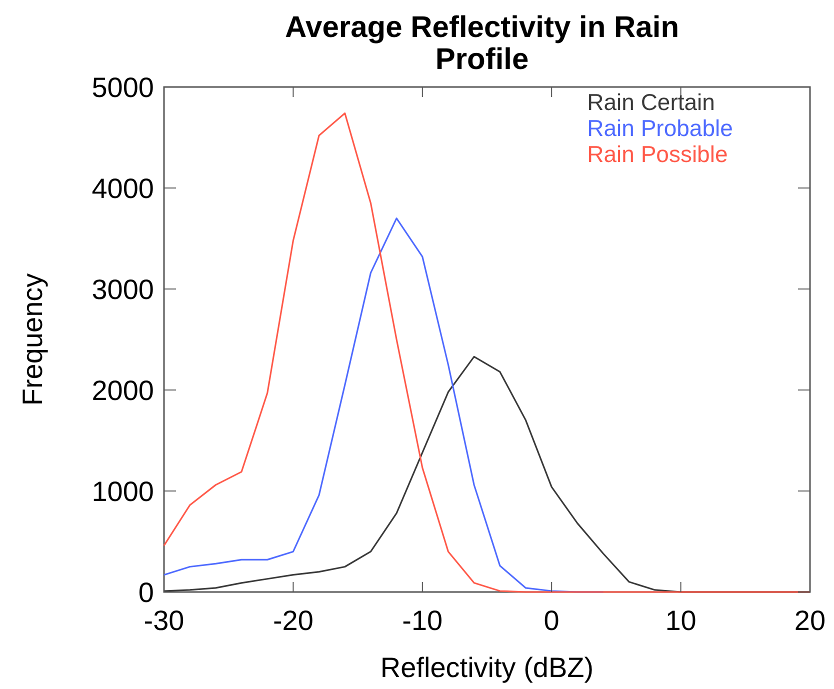  Describe the element at coordinates (422, 620) in the screenshot. I see `x-tick-label: -10` at that location.